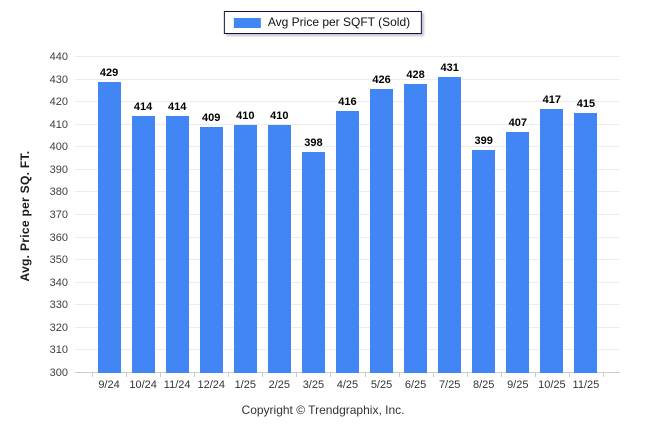  What do you see at coordinates (58, 373) in the screenshot?
I see `y-axis-tick-label: 300` at bounding box center [58, 373].